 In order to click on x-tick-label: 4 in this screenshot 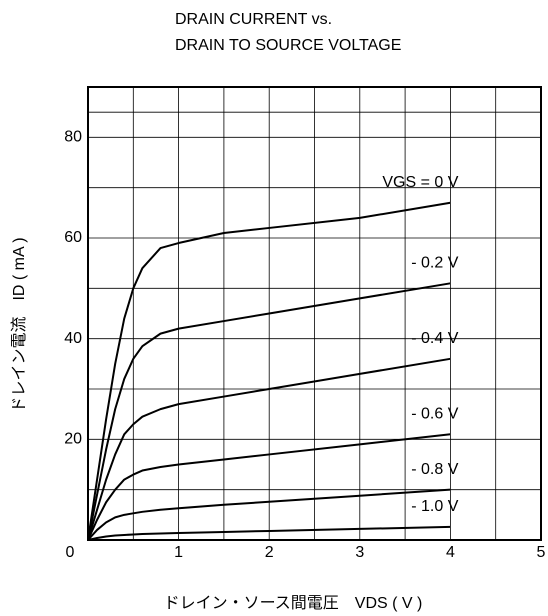, I will do `click(450, 552)`.